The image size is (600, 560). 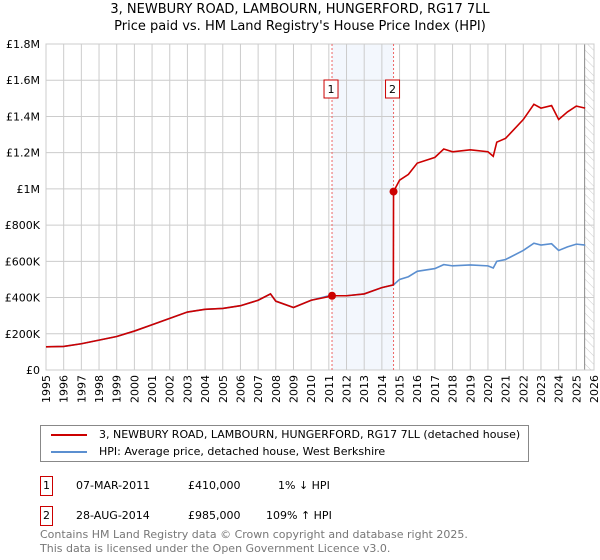 What do you see at coordinates (276, 389) in the screenshot?
I see `x-tick-label: 2008` at bounding box center [276, 389].